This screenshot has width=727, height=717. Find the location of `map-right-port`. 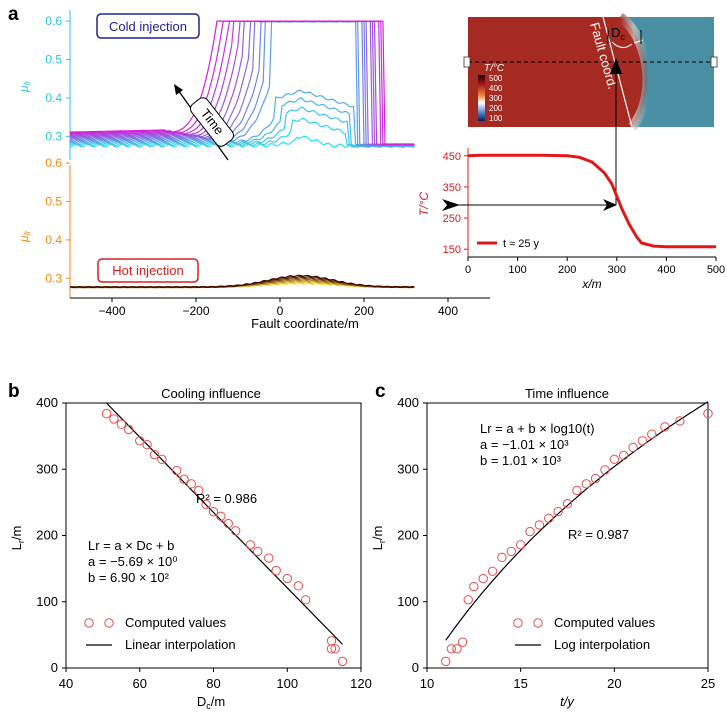

map-right-port is located at coordinates (714, 62).